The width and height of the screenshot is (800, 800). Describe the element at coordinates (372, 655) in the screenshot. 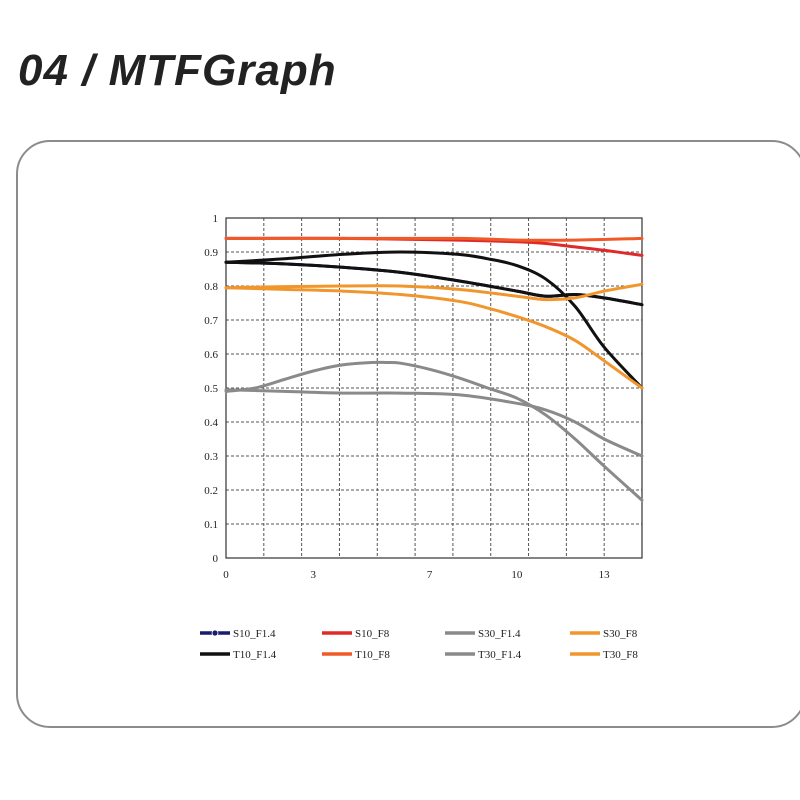

I see `legend-label-t10-f8: T10_F8` at that location.